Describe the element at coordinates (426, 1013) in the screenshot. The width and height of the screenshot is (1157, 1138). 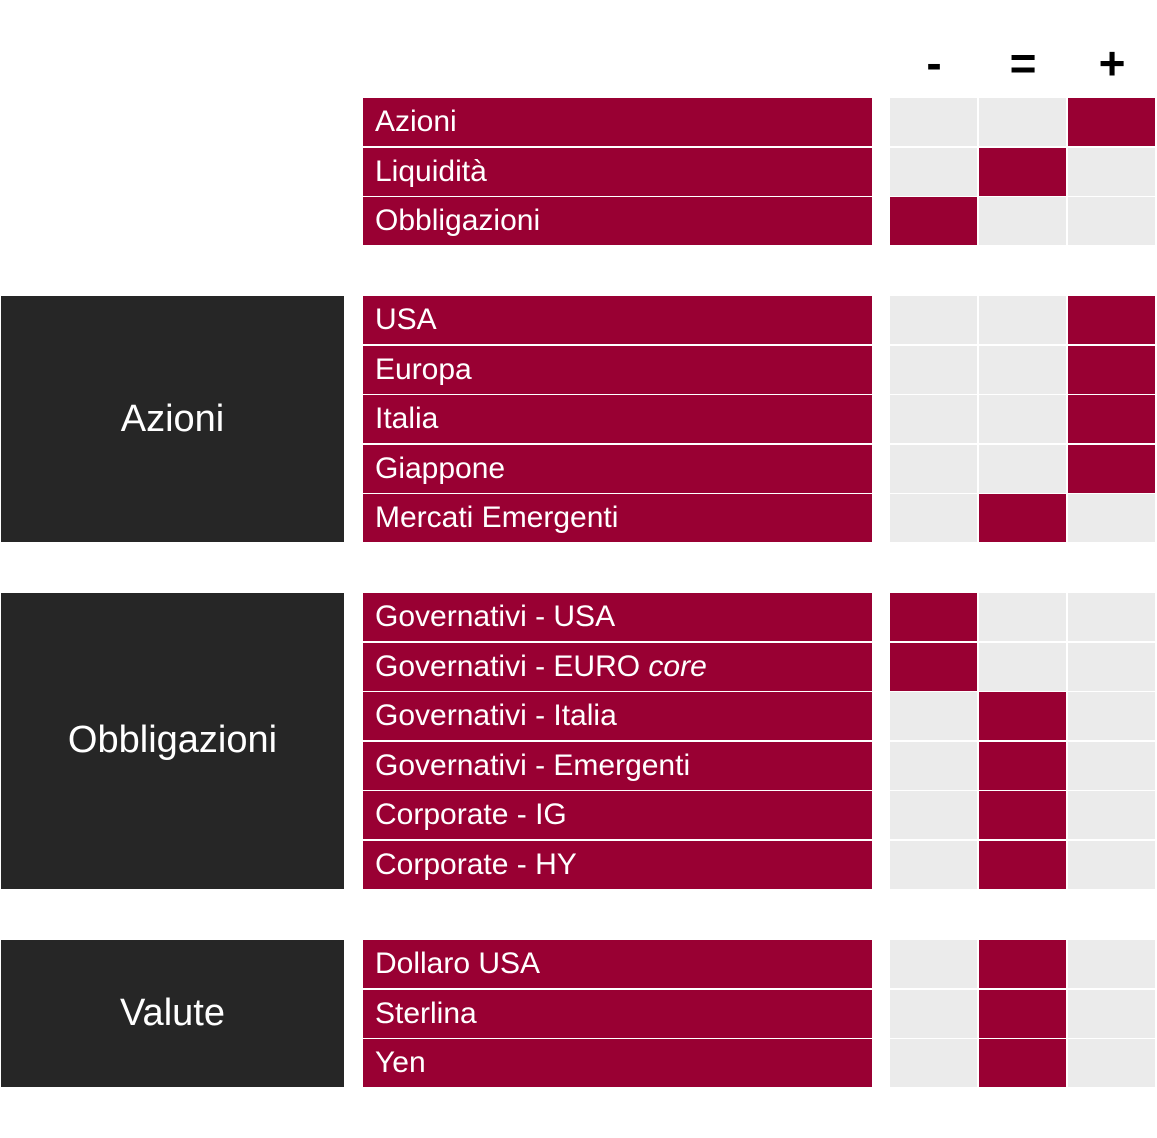
I see `row-label-text: Sterlina` at that location.